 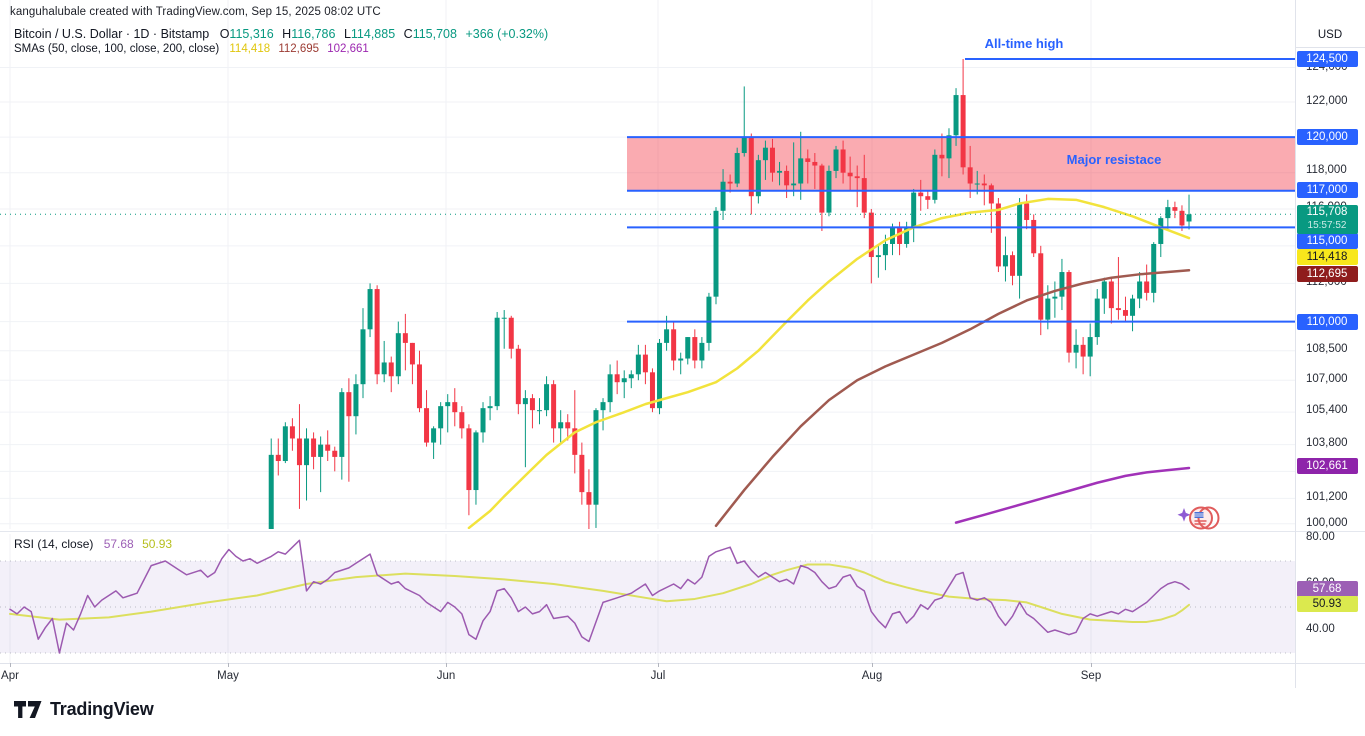 What do you see at coordinates (1024, 43) in the screenshot?
I see `all-time-high-annotation: All-time high` at bounding box center [1024, 43].